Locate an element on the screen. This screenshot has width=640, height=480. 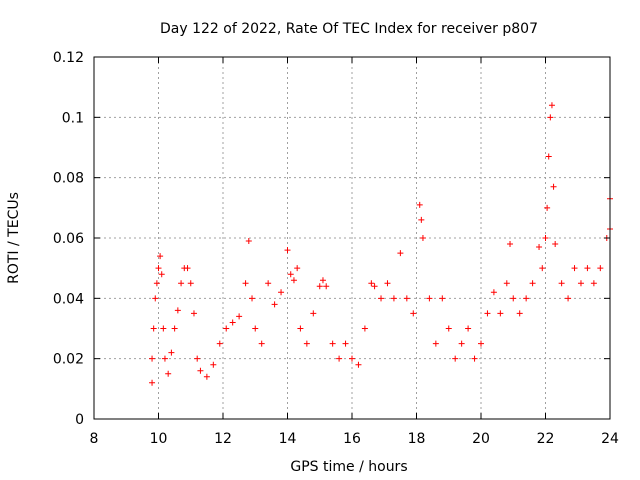
y-tick-label: 0 is located at coordinates (79, 420).